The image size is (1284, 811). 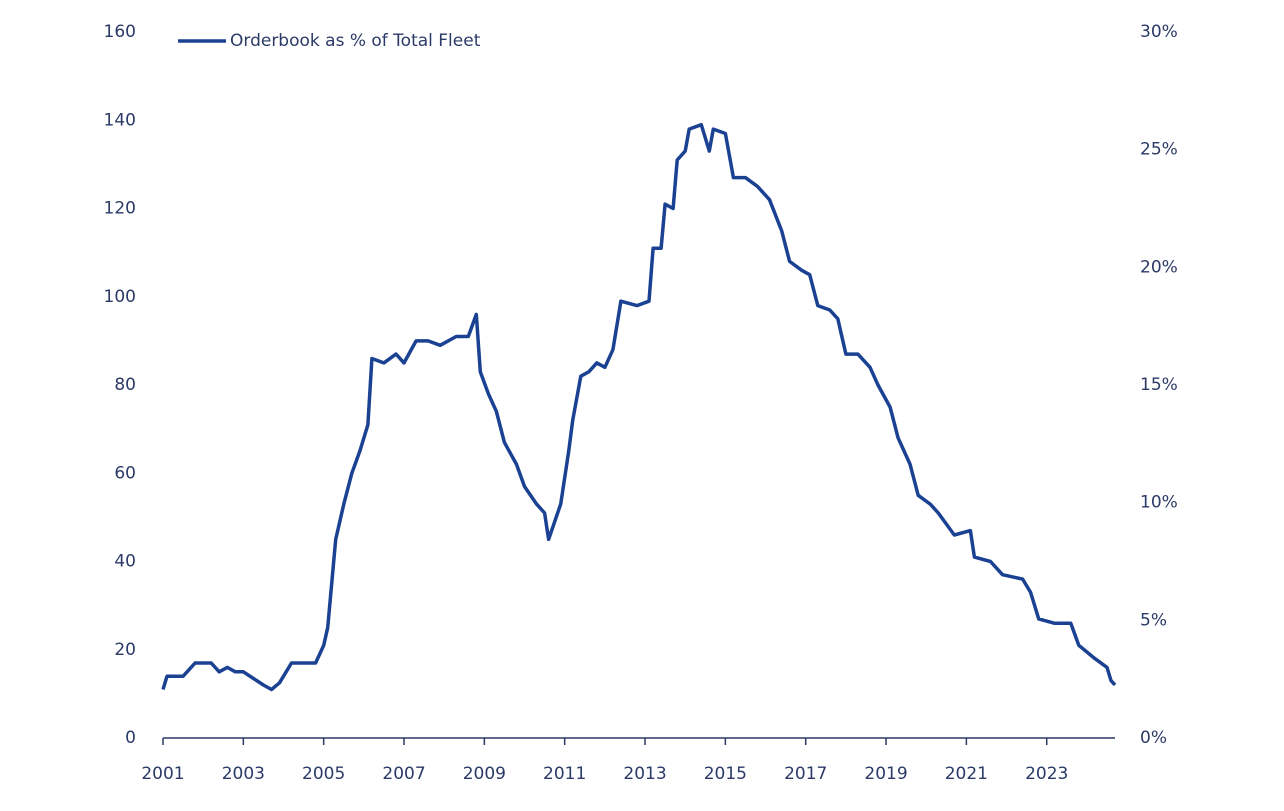 What do you see at coordinates (1153, 738) in the screenshot?
I see `y2-tick-label: 0%` at bounding box center [1153, 738].